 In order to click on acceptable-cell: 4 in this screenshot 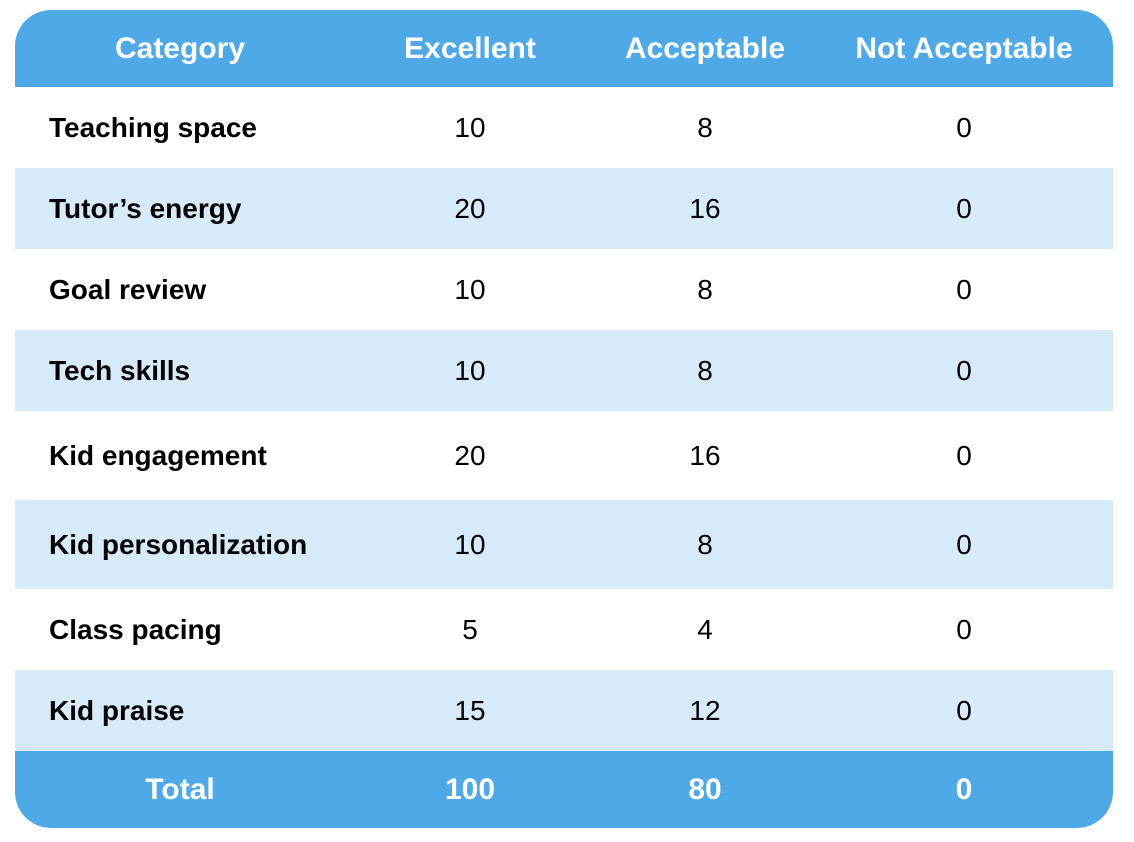, I will do `click(705, 629)`.